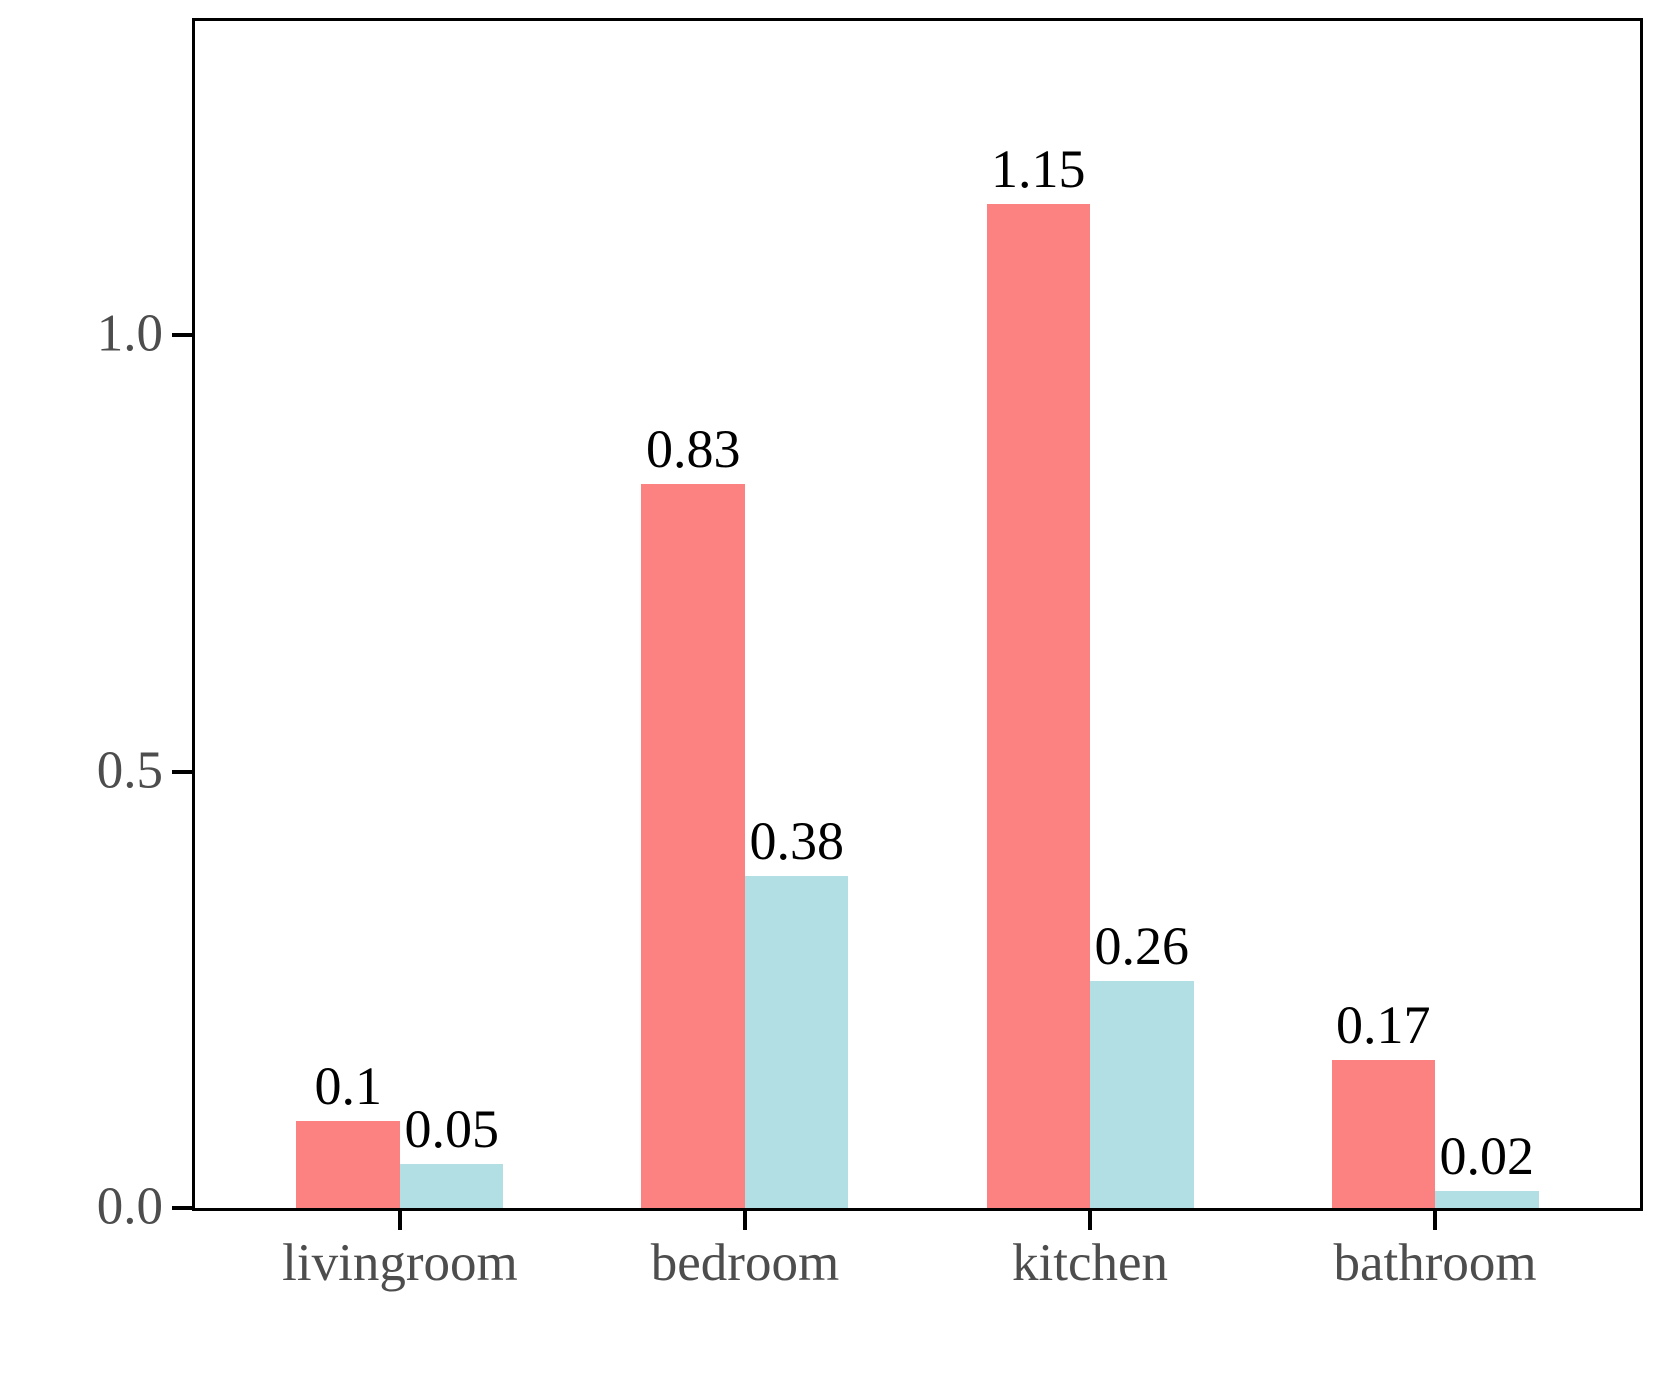 The image size is (1661, 1384). I want to click on y-tick-mark-0.0, so click(183, 1208).